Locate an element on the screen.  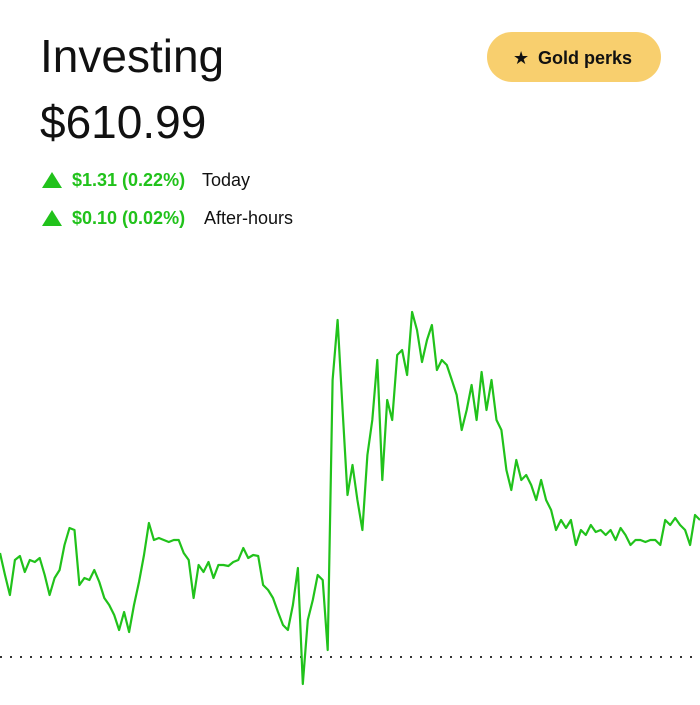
portfolio-value: $610.99 is located at coordinates (123, 122).